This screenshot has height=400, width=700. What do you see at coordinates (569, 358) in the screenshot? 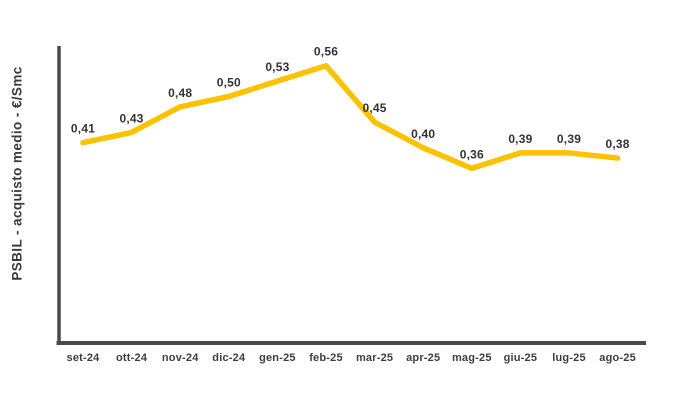
I see `x-tick-label: lug-25` at bounding box center [569, 358].